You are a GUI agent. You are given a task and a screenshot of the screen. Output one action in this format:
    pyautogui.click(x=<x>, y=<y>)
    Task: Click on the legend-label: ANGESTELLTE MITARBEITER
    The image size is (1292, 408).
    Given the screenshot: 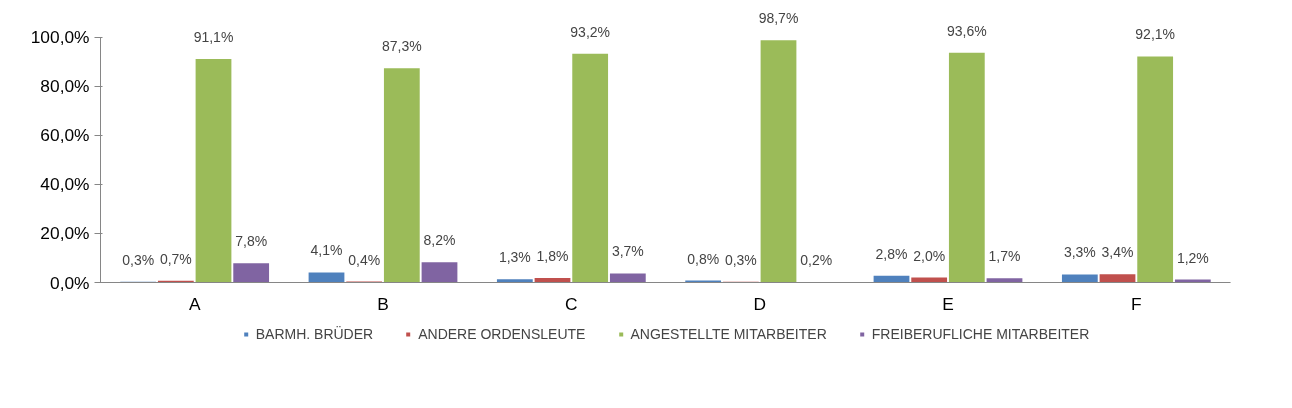 What is the action you would take?
    pyautogui.click(x=728, y=334)
    